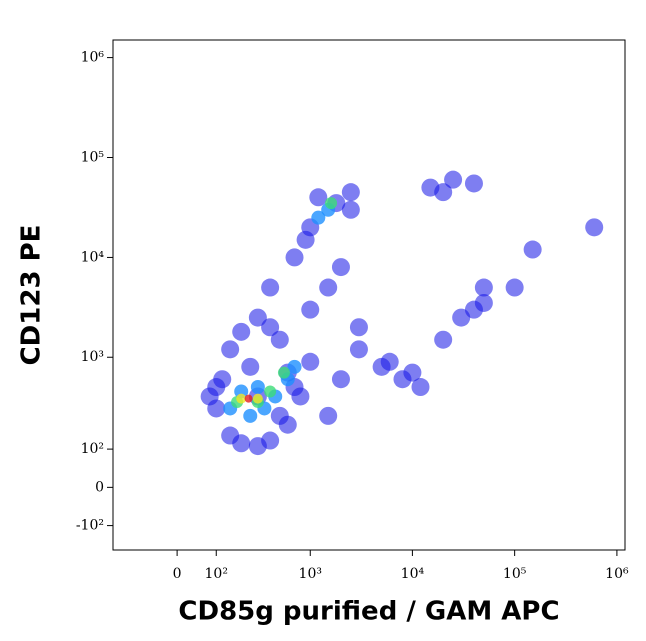 The image size is (646, 641). Describe the element at coordinates (515, 574) in the screenshot. I see `x-tick-label: 10⁵` at that location.